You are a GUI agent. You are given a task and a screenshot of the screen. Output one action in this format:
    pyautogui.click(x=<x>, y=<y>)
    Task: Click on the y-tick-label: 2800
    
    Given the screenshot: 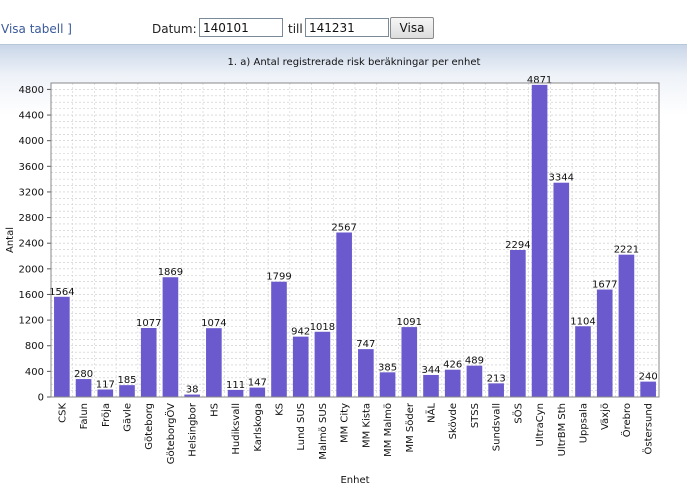 What is the action you would take?
    pyautogui.click(x=31, y=218)
    